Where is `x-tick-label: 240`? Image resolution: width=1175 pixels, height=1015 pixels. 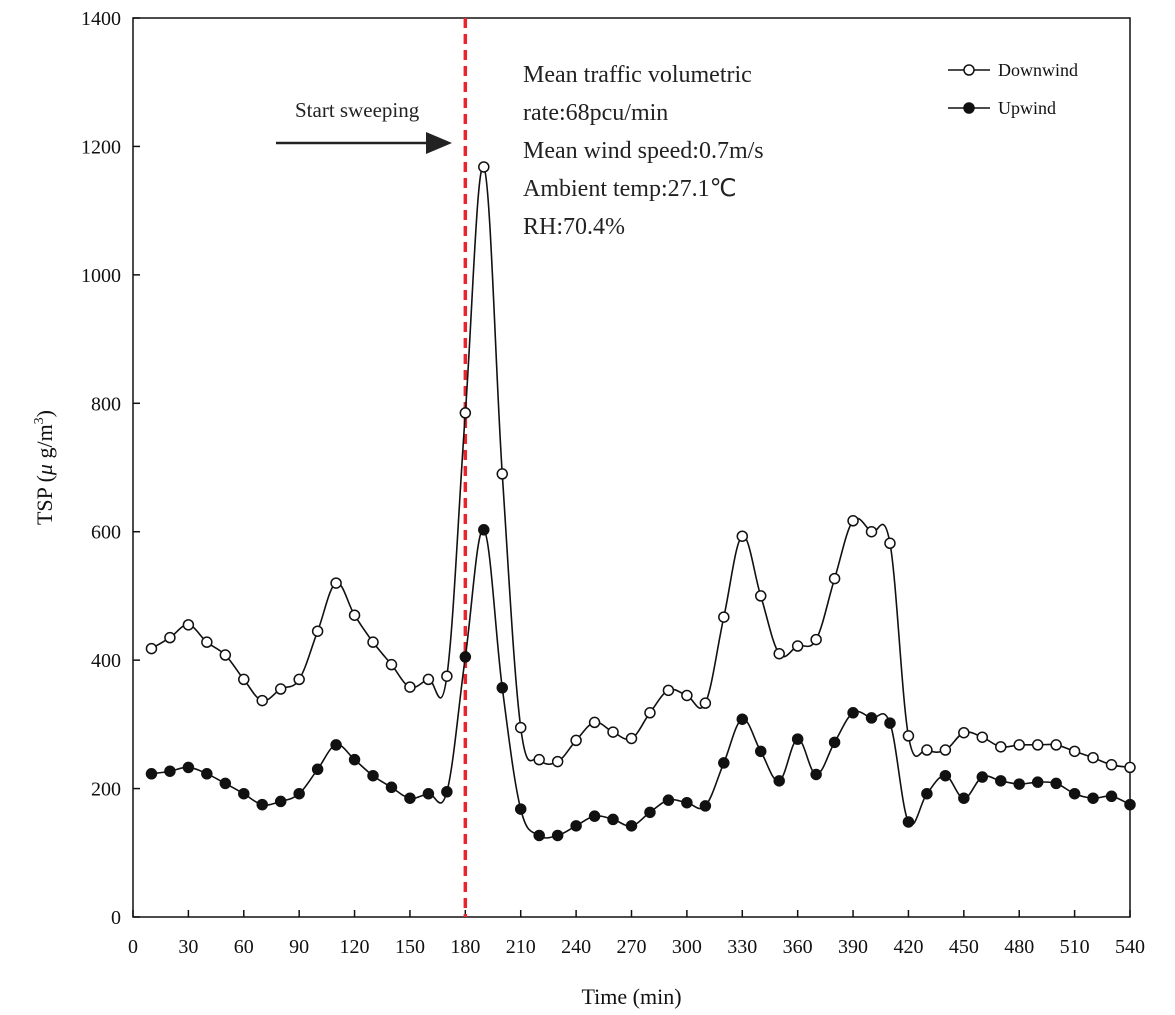
x-tick-label: 240 is located at coordinates (576, 947).